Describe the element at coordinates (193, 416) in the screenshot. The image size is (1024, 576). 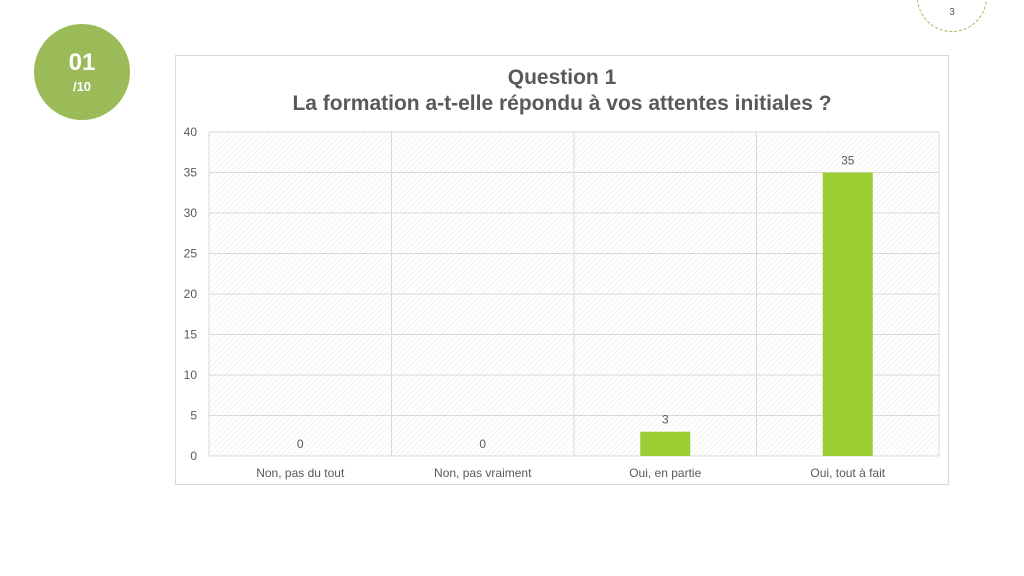
I see `y-tick-label: 5` at that location.